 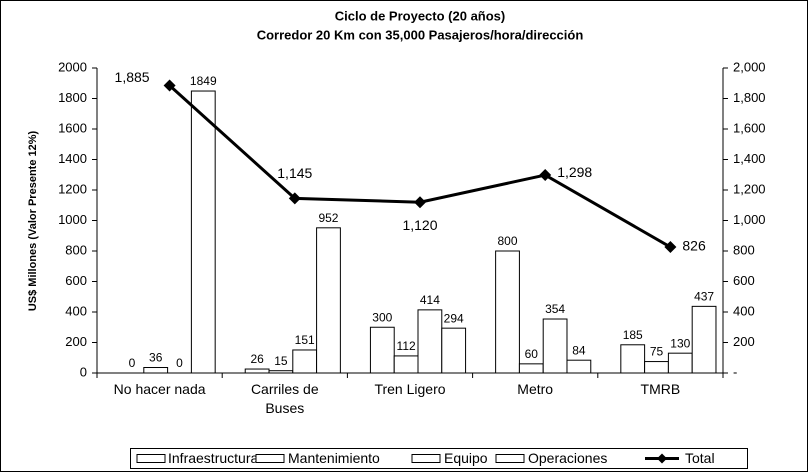 I want to click on bar-label: 112, so click(x=406, y=346).